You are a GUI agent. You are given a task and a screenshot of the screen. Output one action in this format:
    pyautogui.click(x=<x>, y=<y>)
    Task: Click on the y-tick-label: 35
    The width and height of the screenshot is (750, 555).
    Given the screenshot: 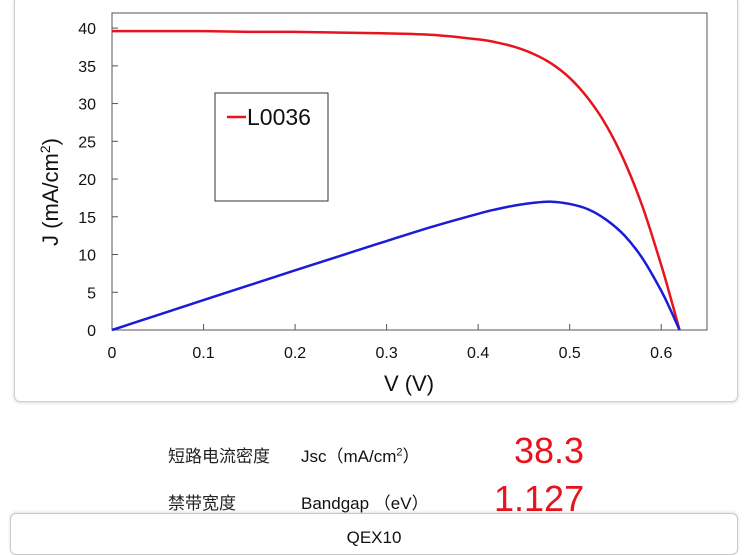 What is the action you would take?
    pyautogui.click(x=87, y=67)
    